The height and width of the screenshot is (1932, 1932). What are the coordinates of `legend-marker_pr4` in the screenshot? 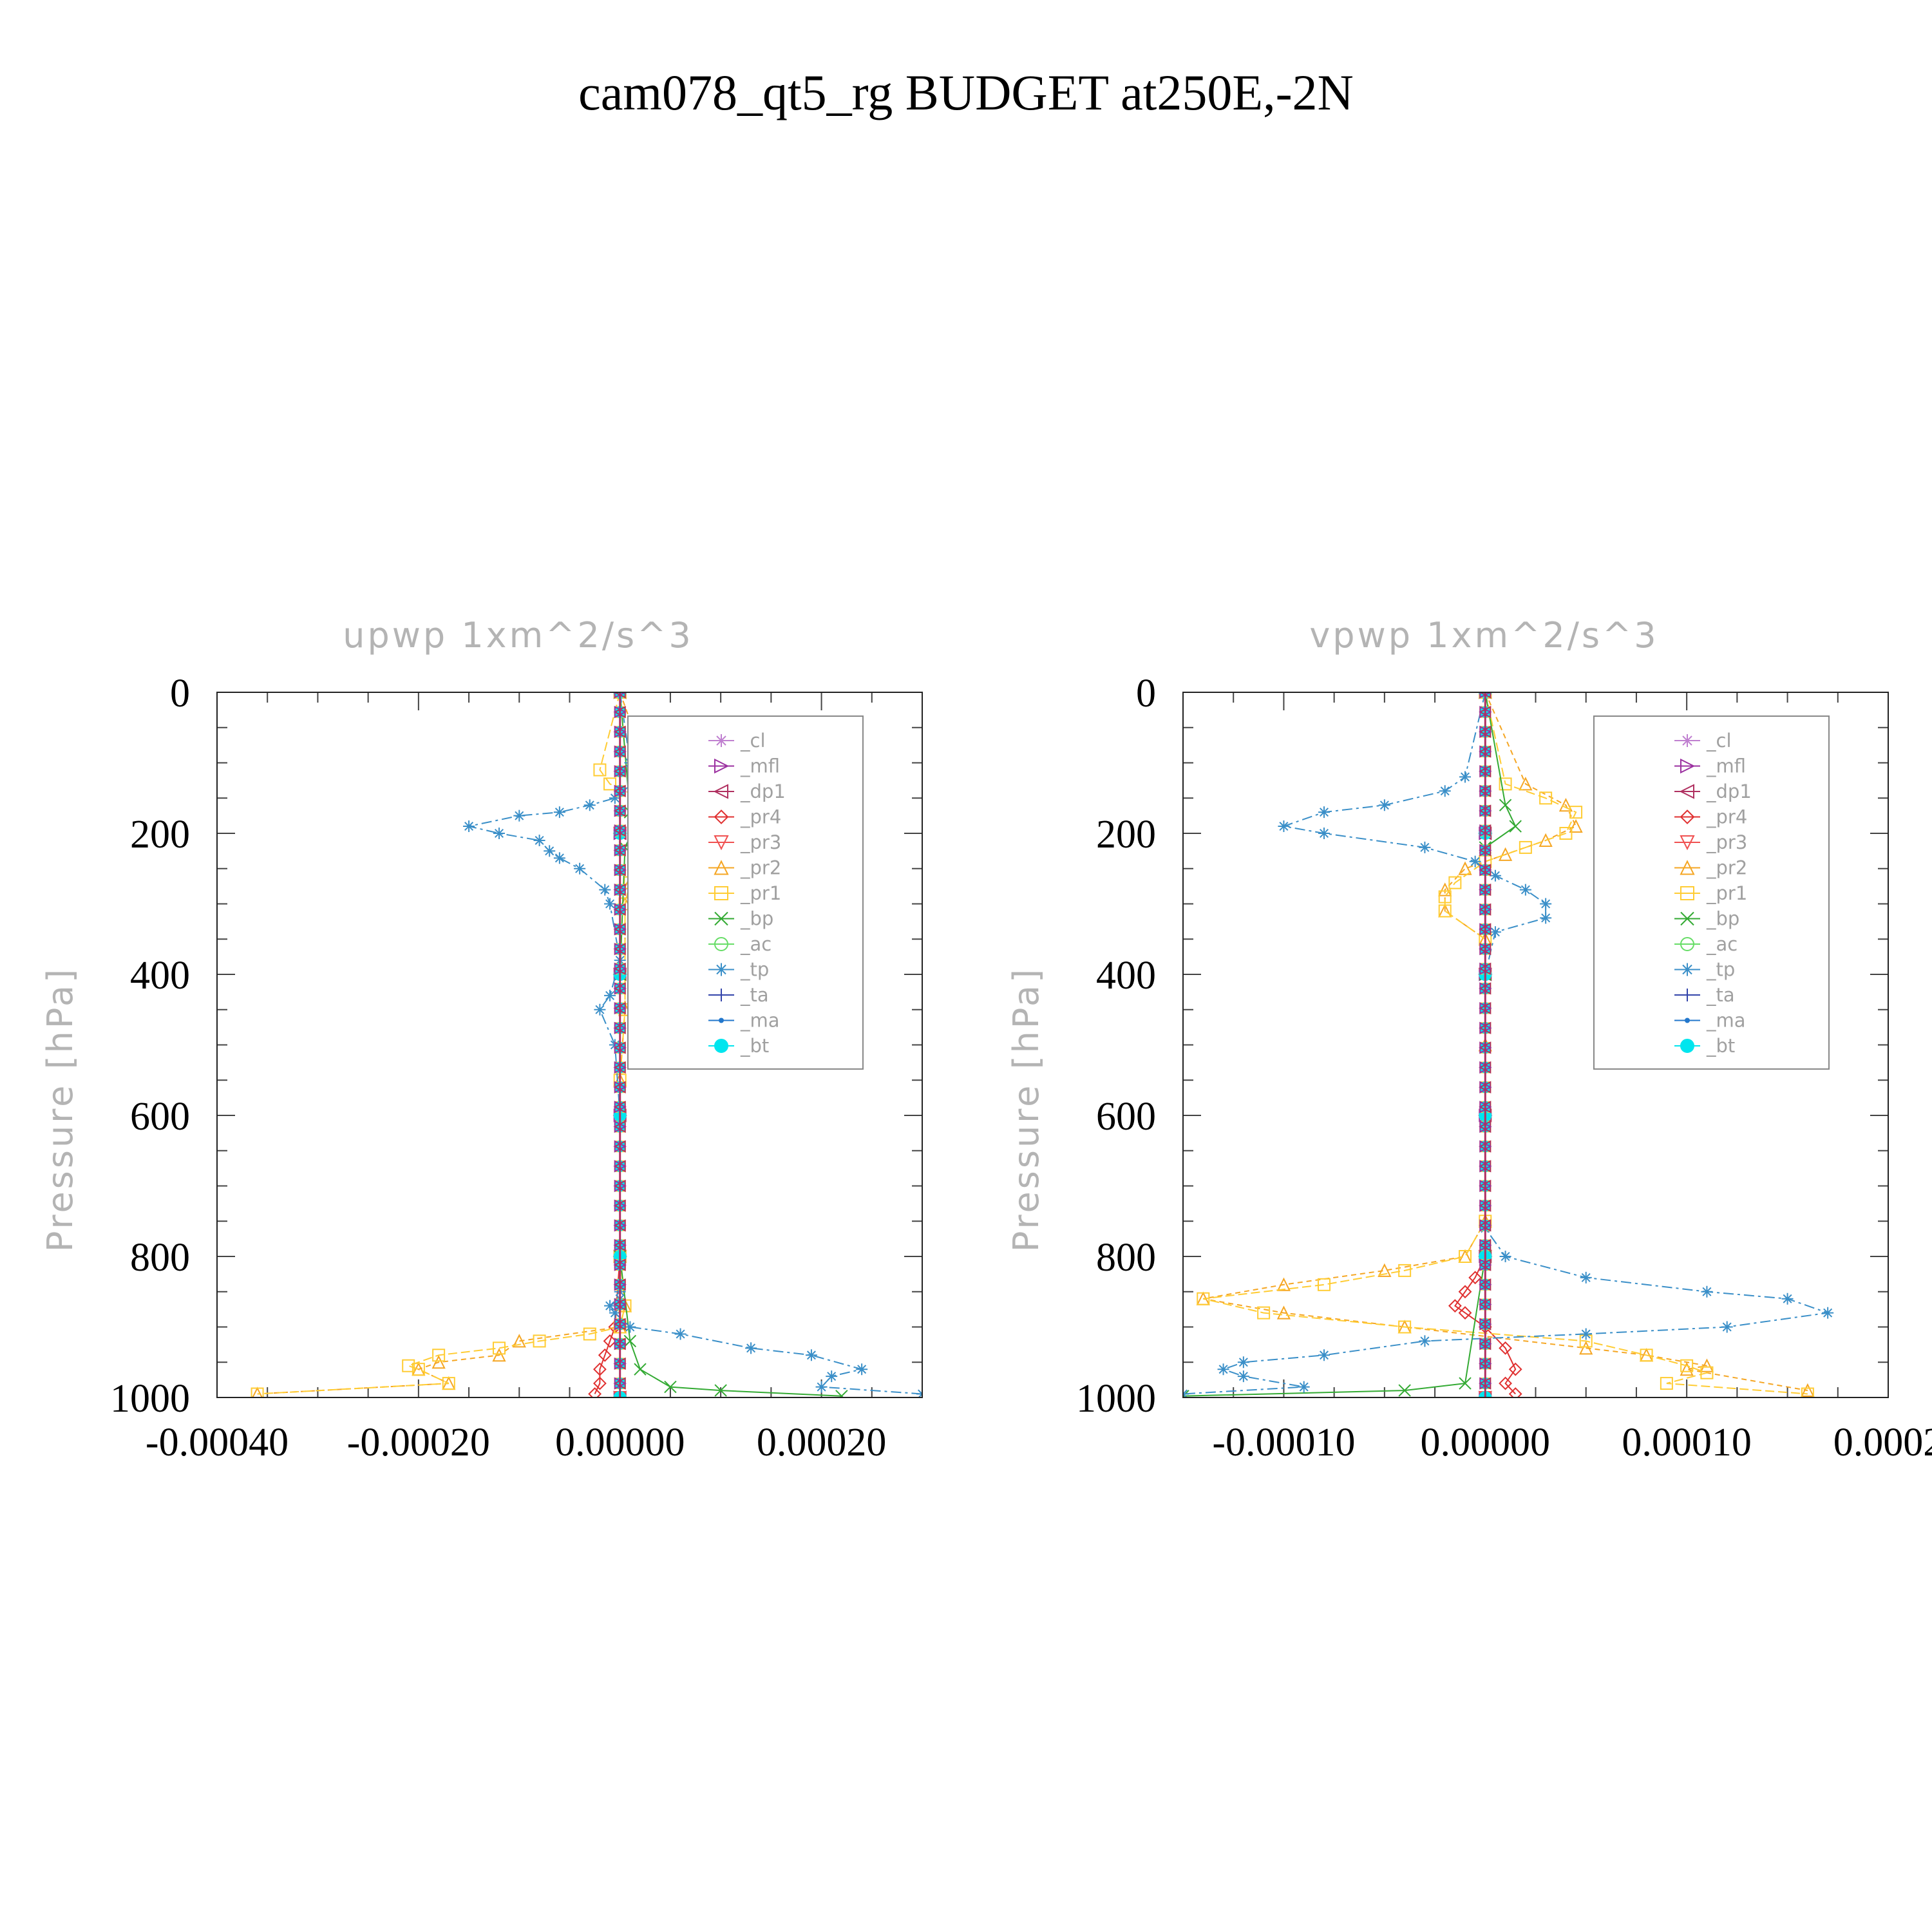 It's located at (1688, 817).